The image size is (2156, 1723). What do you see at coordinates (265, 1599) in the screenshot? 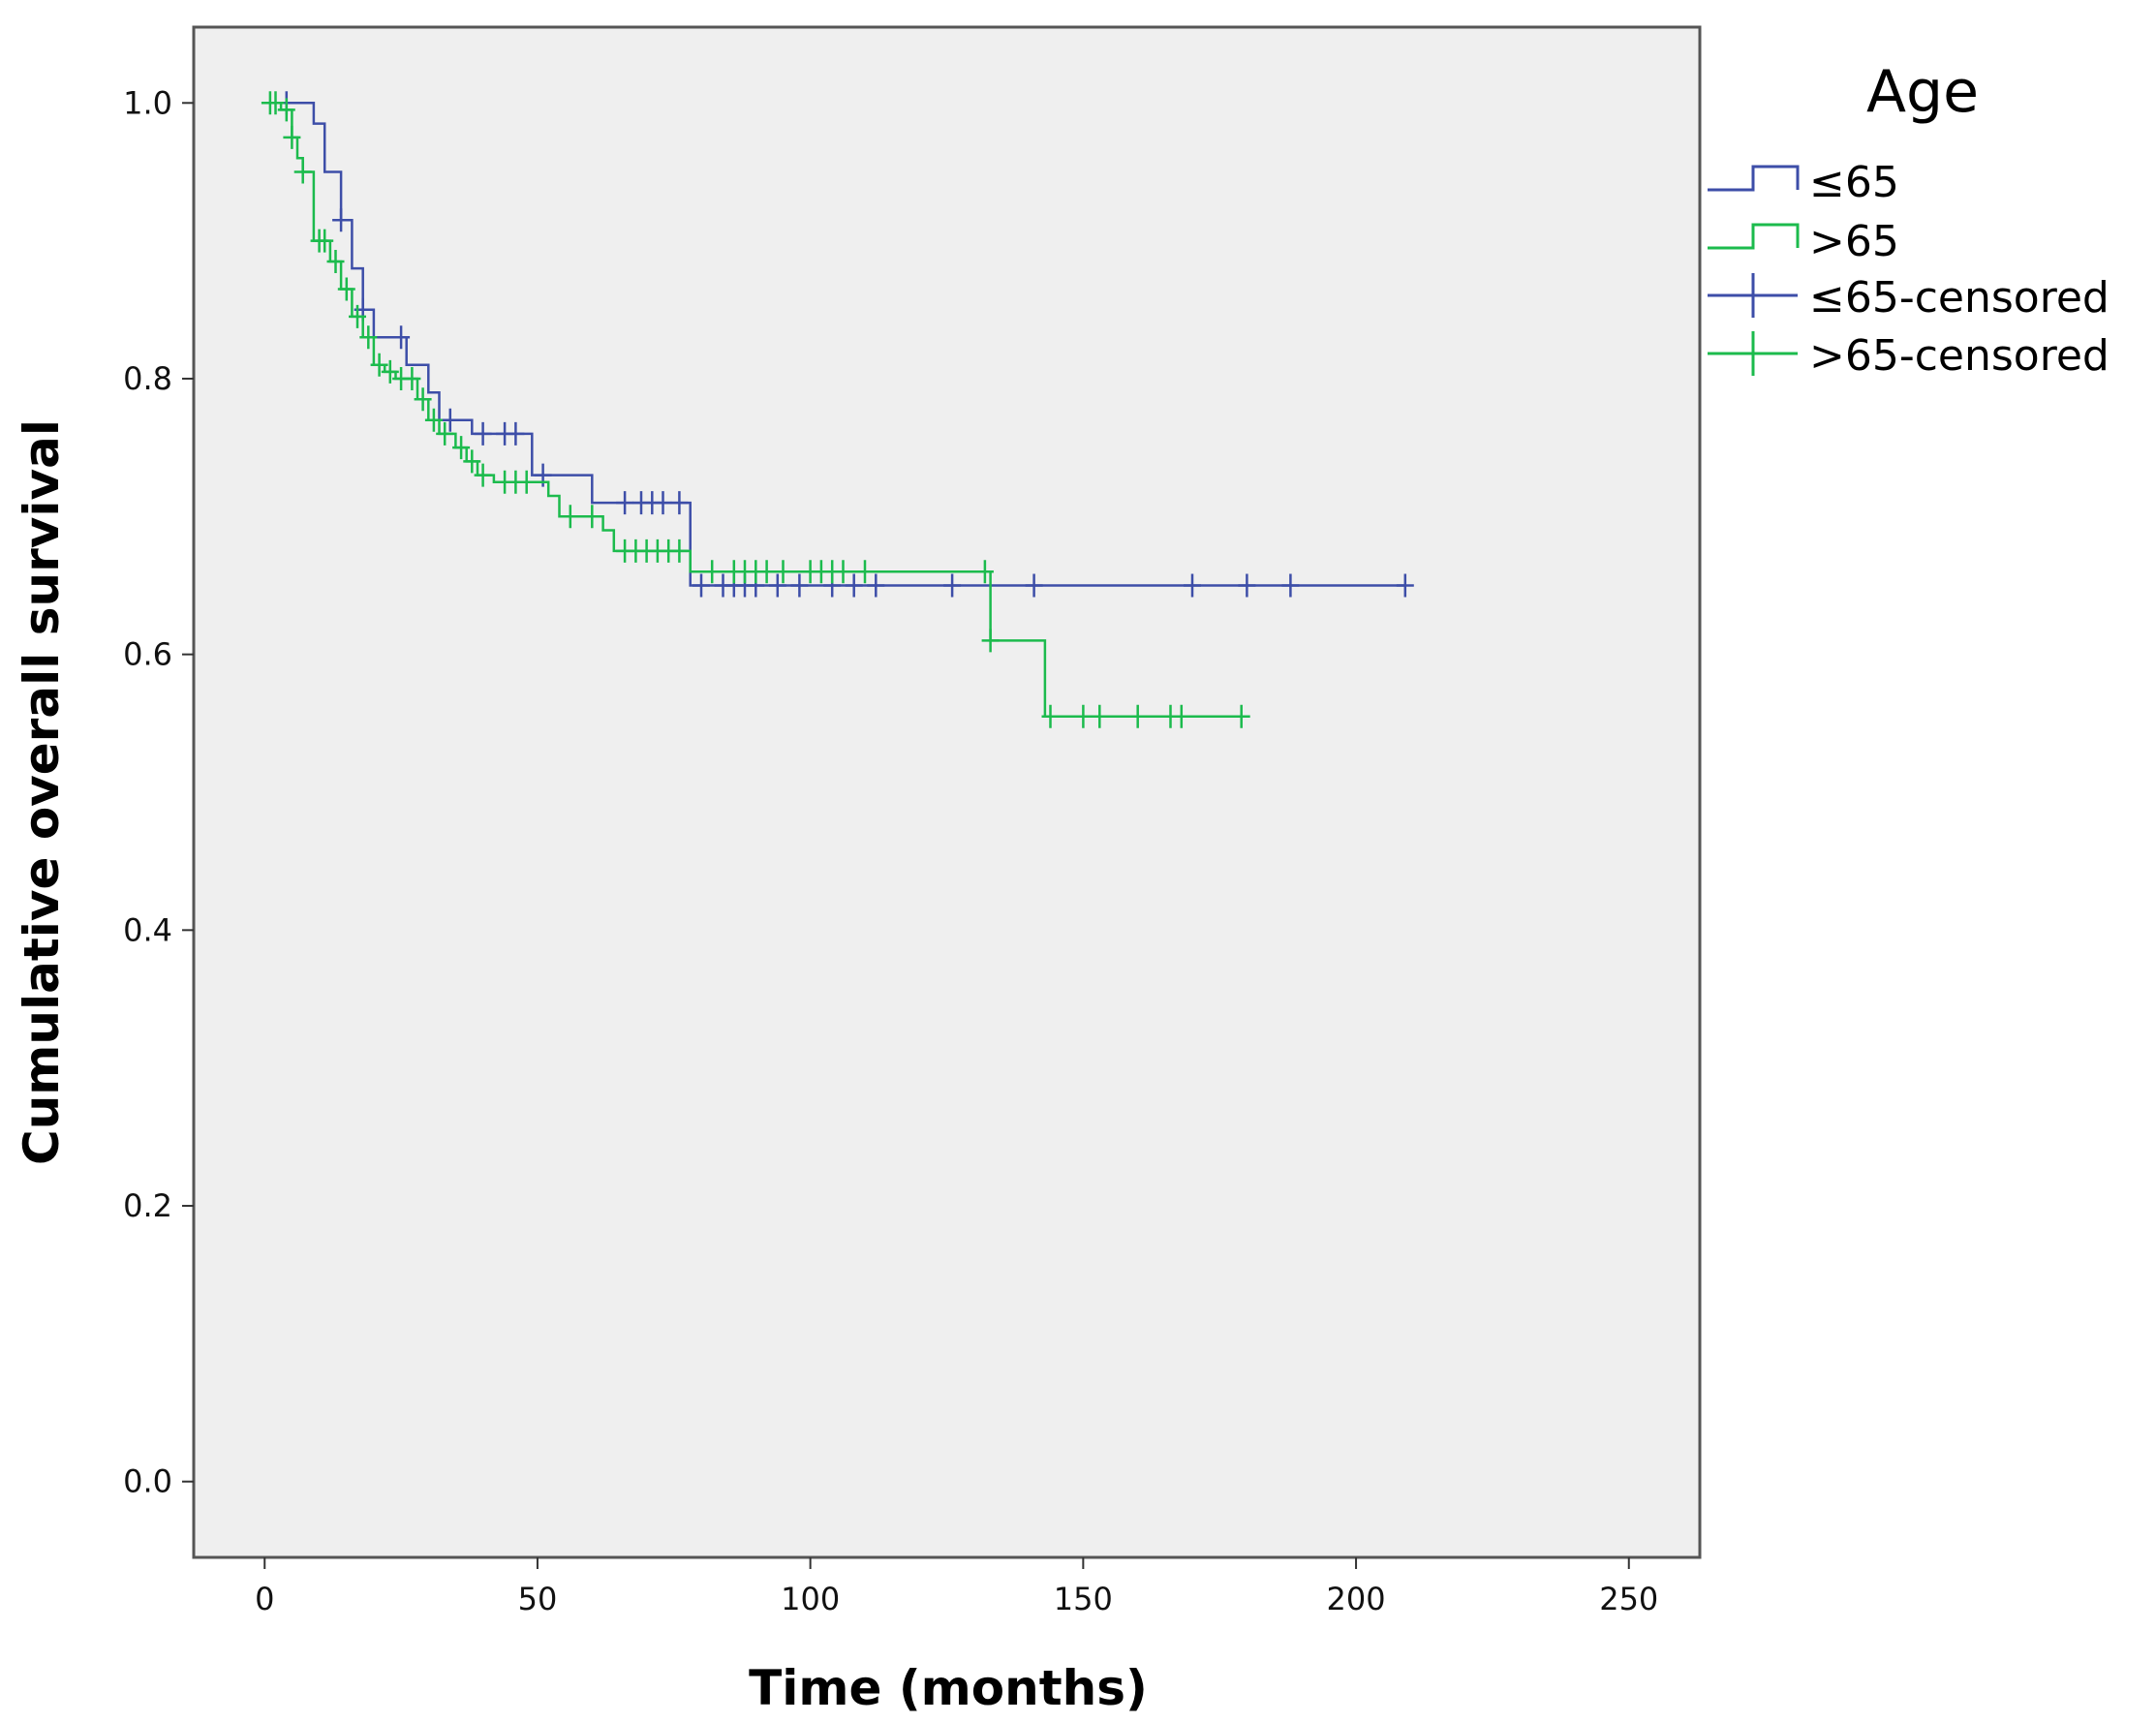
I see `x-tick-label: 0` at bounding box center [265, 1599].